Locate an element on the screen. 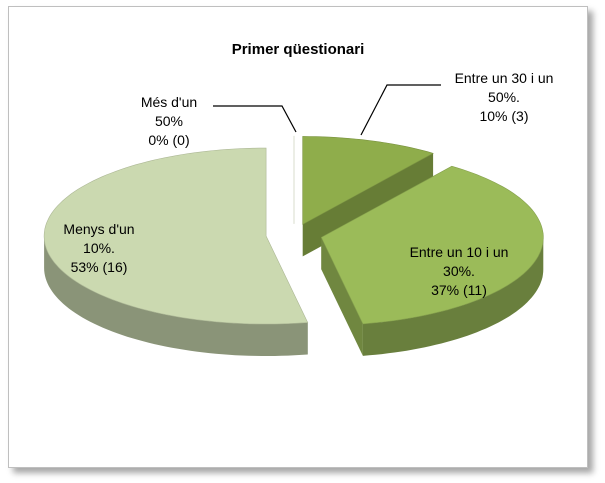 The height and width of the screenshot is (483, 605). value-label: 10% (3) is located at coordinates (504, 116).